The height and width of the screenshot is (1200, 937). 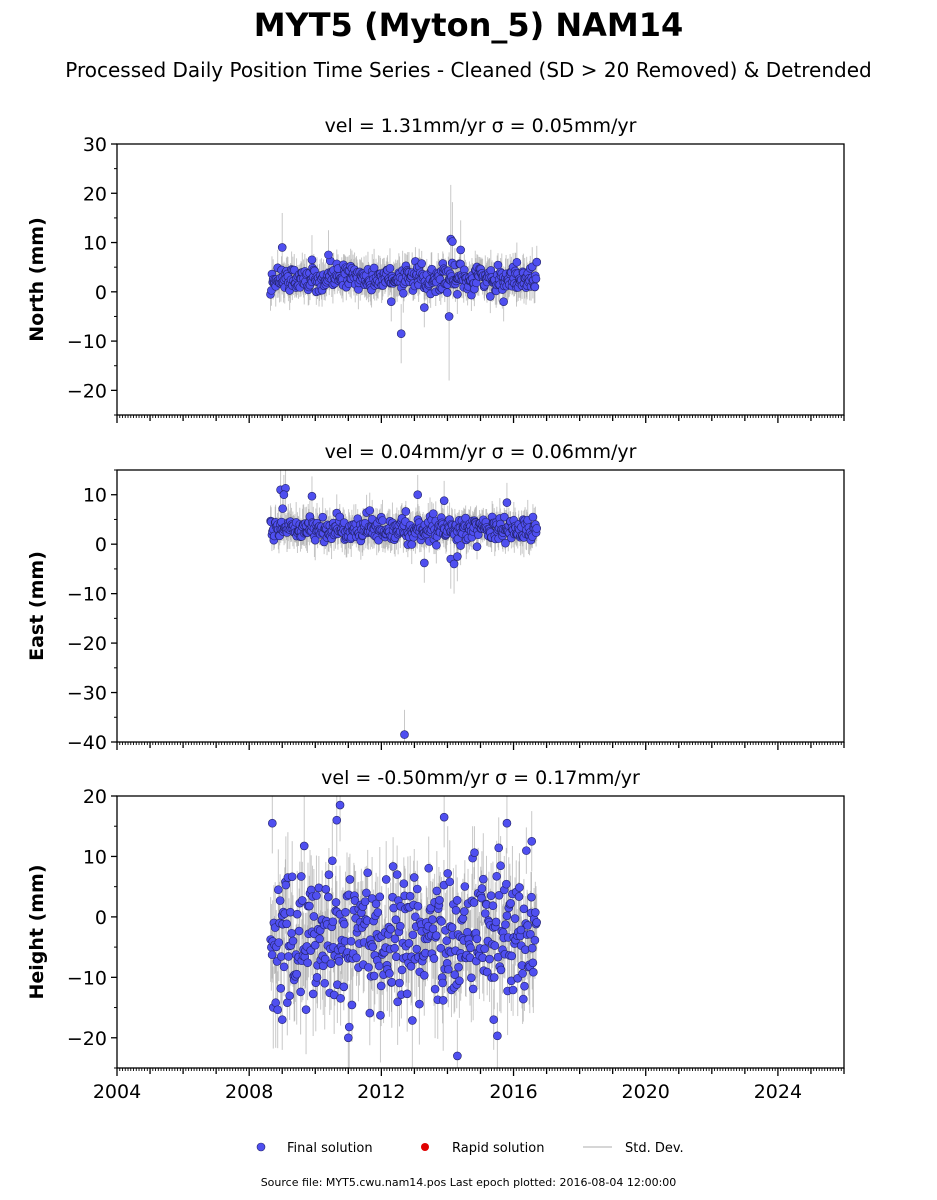 I want to click on x-tick-label: 2020, so click(x=646, y=1092).